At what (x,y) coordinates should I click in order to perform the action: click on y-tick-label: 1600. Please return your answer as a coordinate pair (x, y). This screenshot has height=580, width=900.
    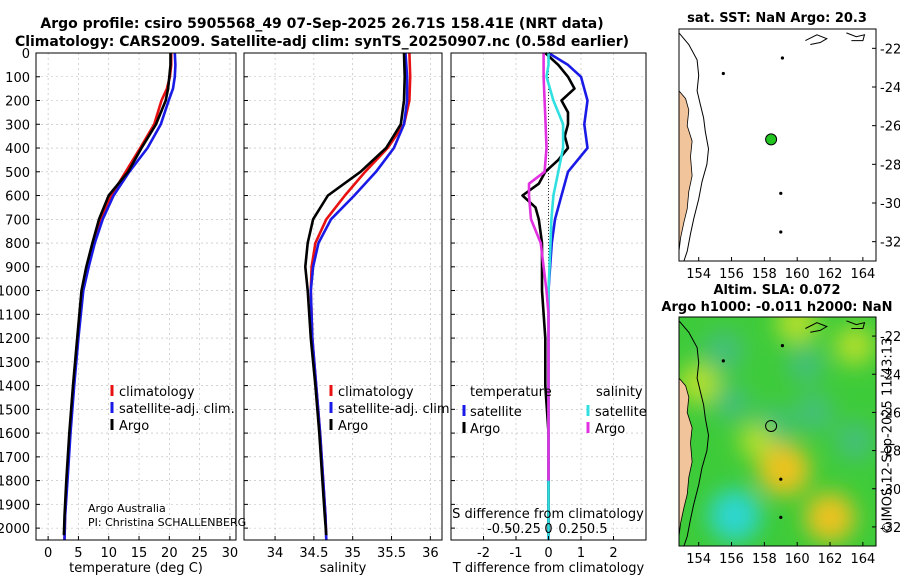
    Looking at the image, I should click on (15, 434).